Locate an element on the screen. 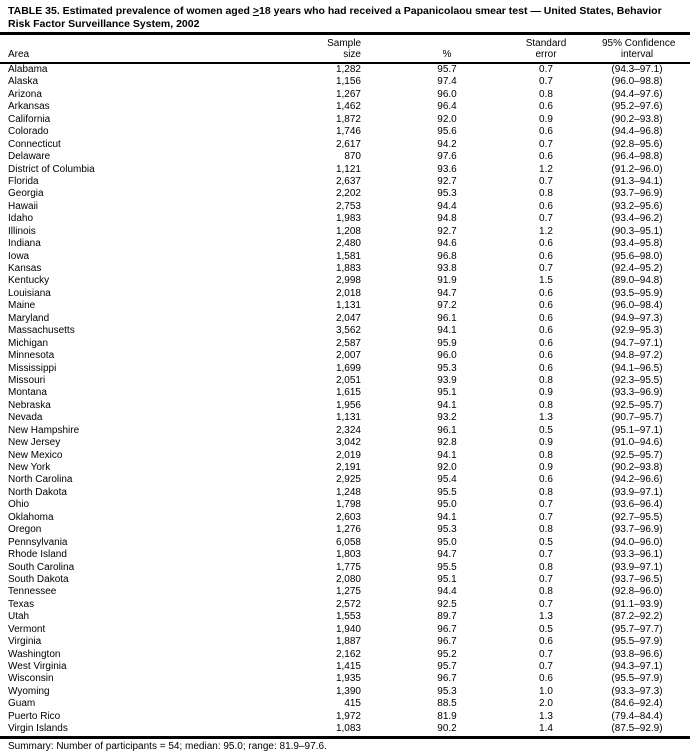 The image size is (690, 753). standard-error-cell: 0.5 is located at coordinates (546, 629).